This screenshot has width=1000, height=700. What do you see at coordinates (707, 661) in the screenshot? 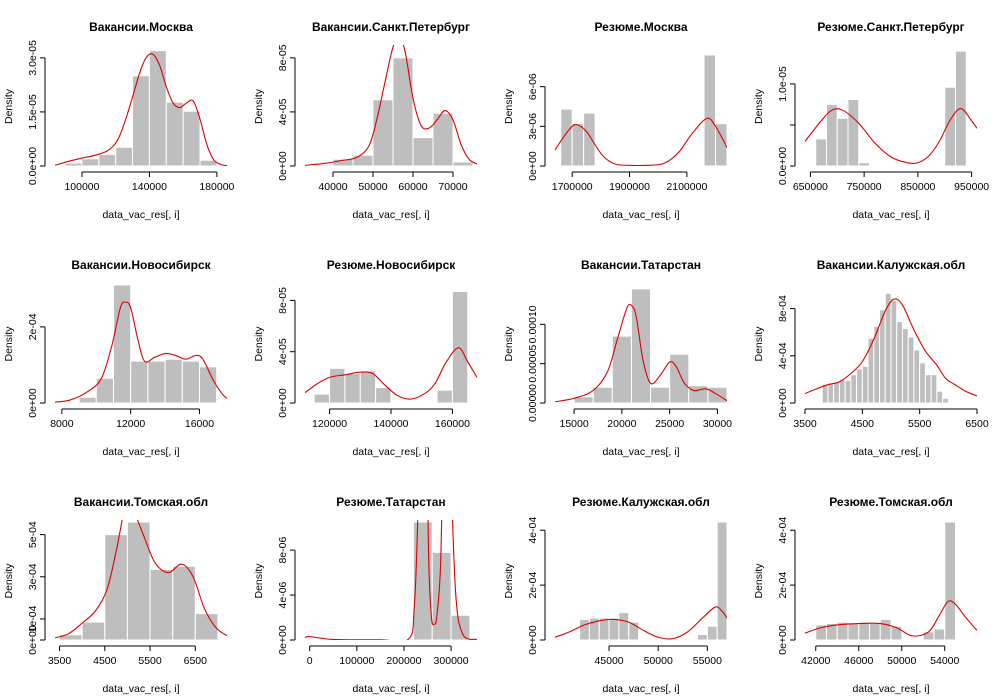
I see `x-tick-label: 55000` at bounding box center [707, 661].